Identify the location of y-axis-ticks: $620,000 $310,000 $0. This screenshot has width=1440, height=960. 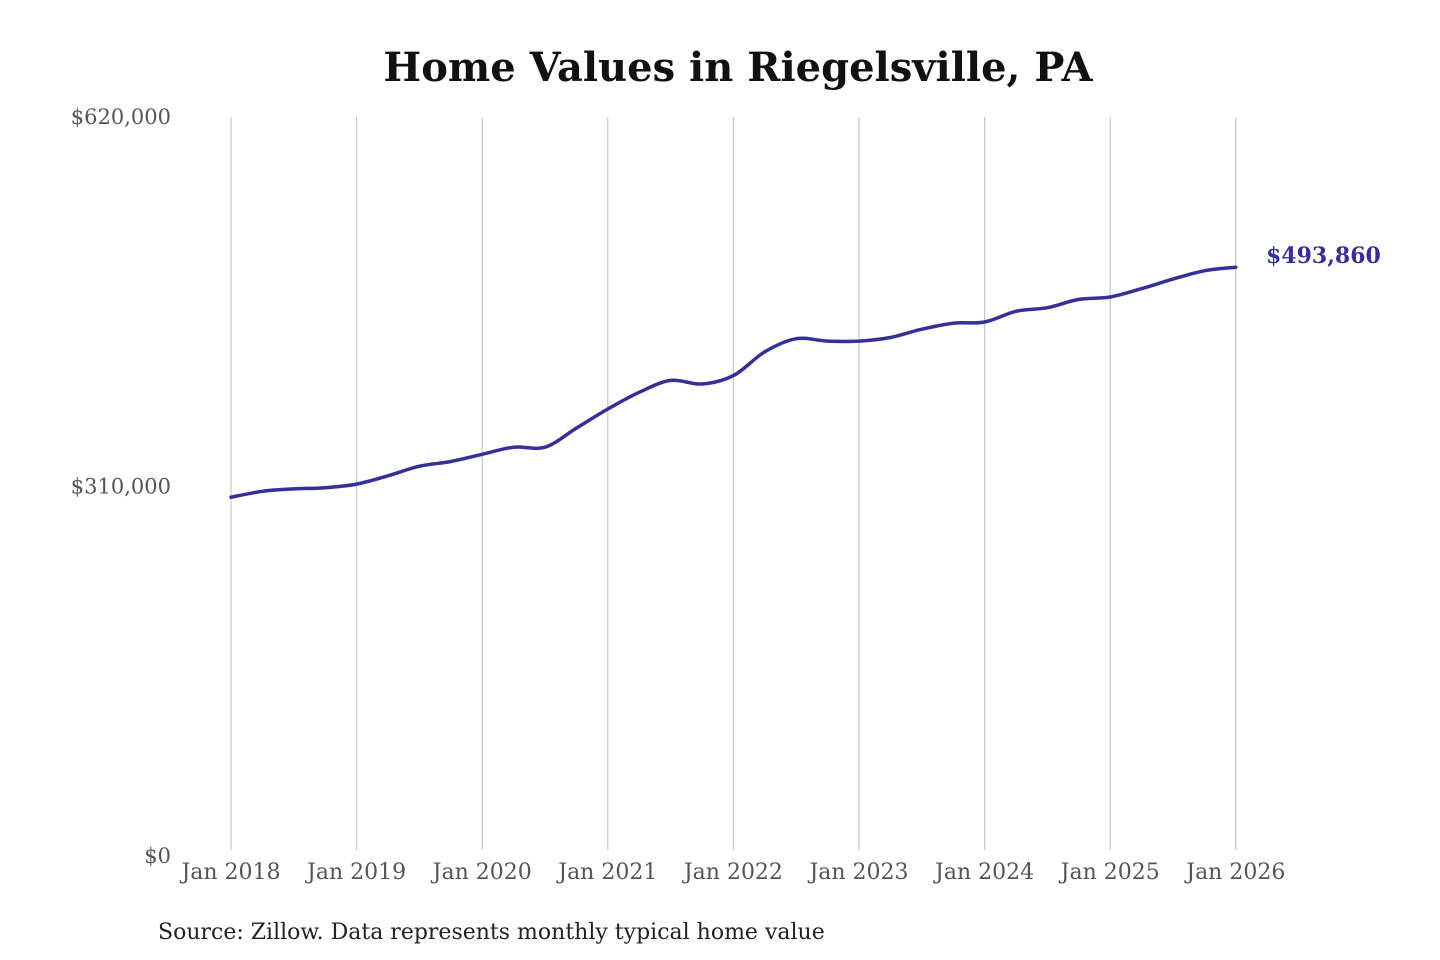
(121, 486).